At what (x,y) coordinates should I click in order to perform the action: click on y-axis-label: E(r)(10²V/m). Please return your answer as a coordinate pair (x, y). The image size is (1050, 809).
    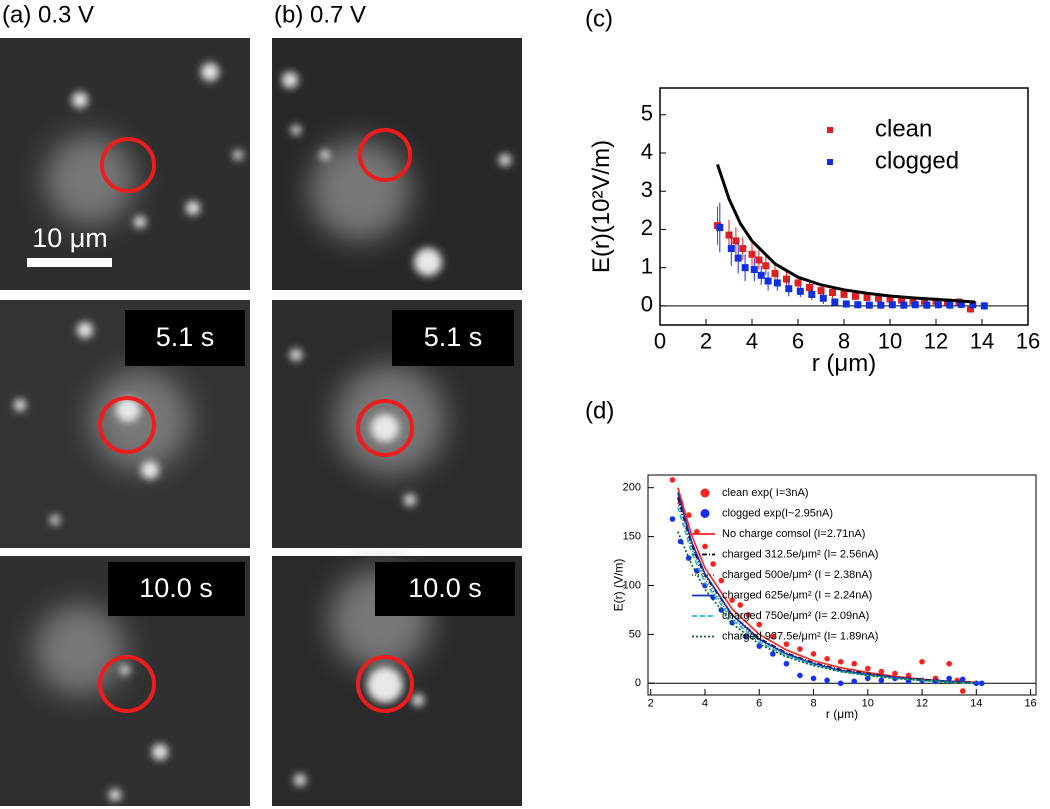
    Looking at the image, I should click on (601, 206).